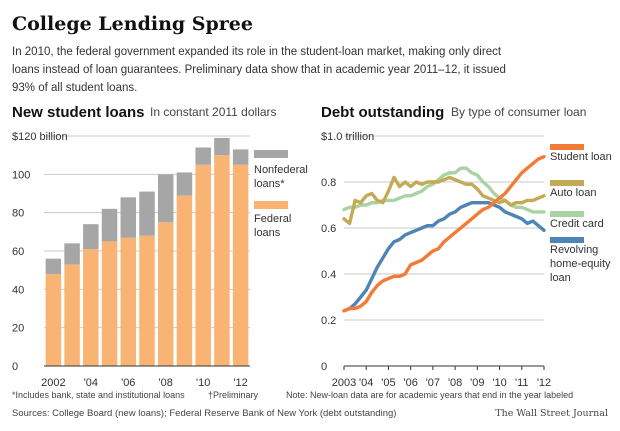 The width and height of the screenshot is (620, 431). I want to click on legend-label-nonfederal: Nonfederal, so click(281, 170).